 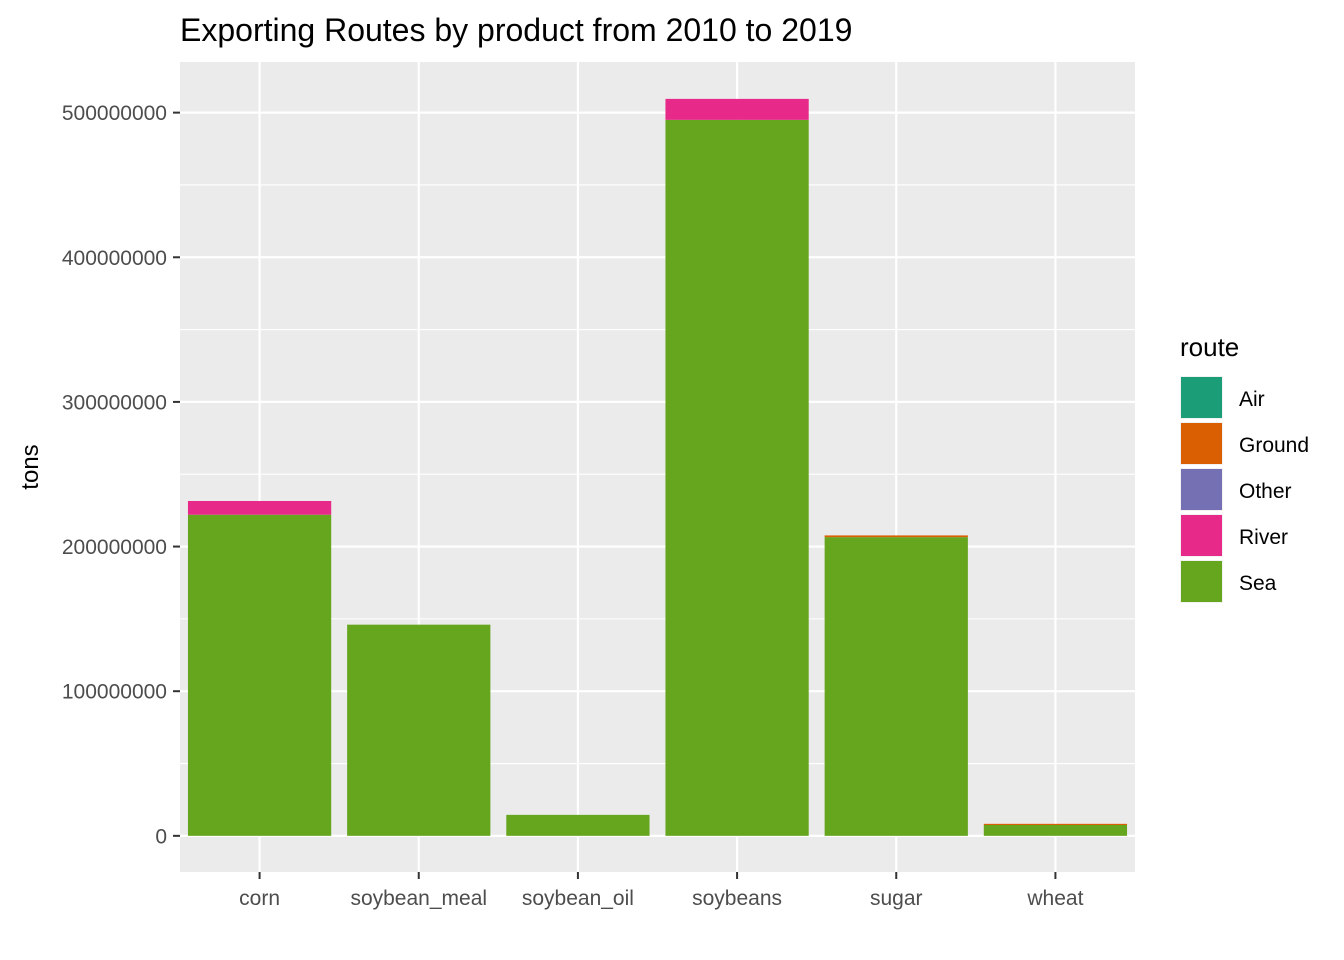 What do you see at coordinates (1244, 467) in the screenshot?
I see `legend: route Air Ground Other River Sea` at bounding box center [1244, 467].